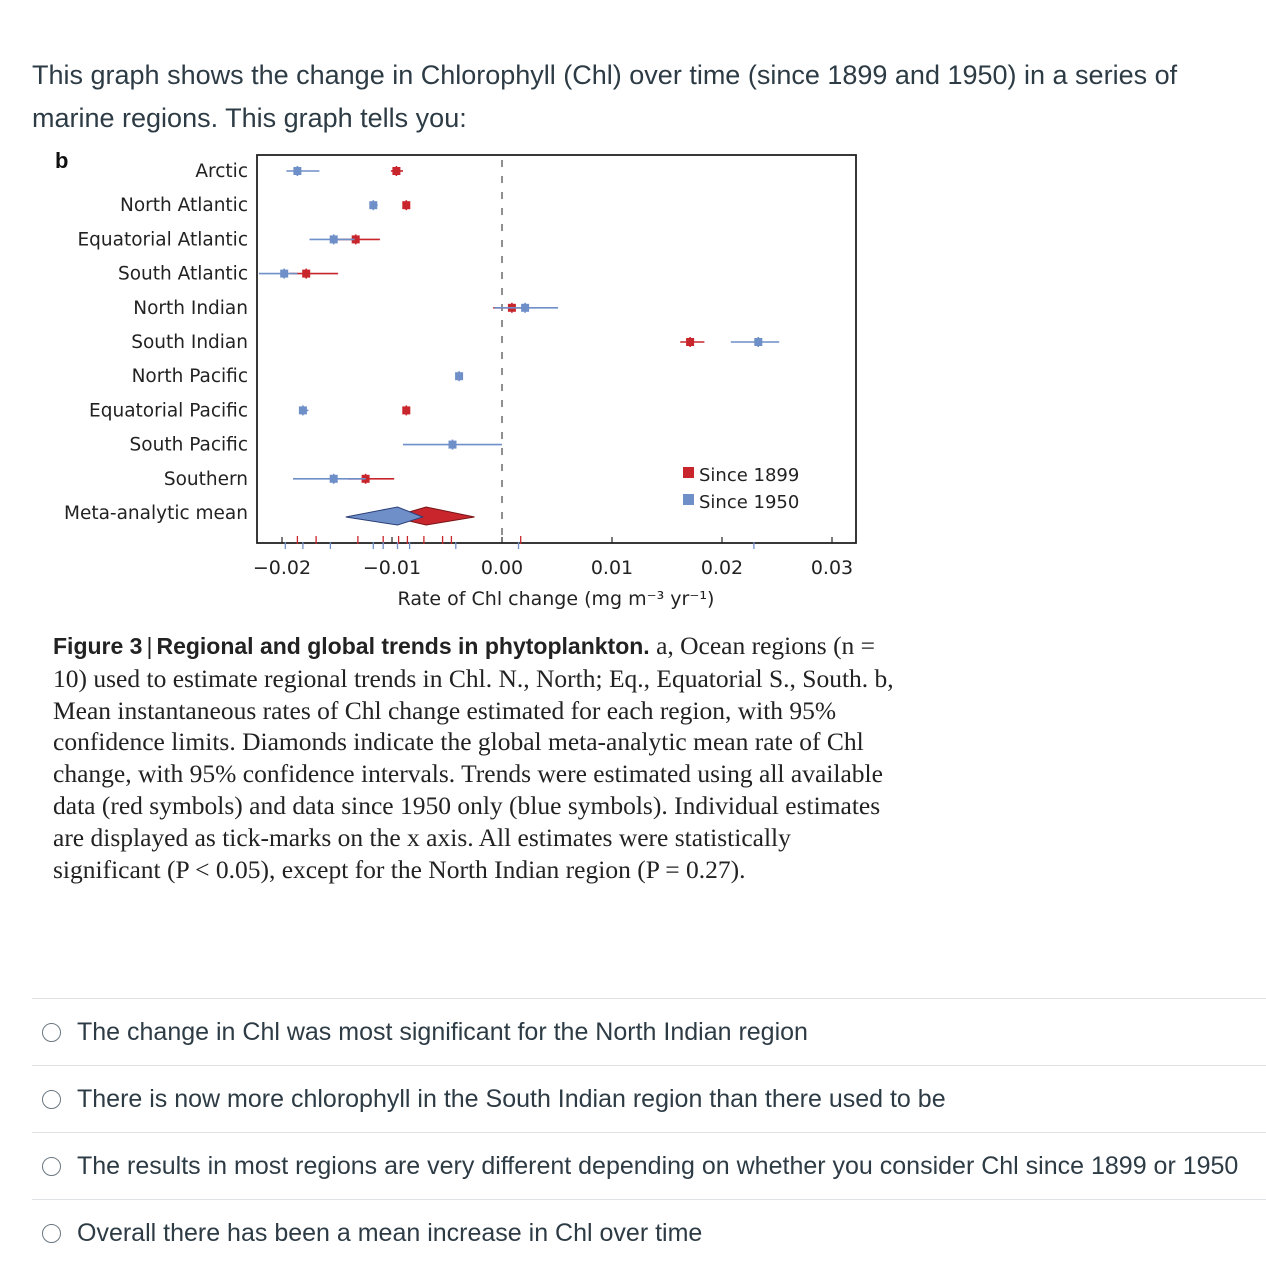 Image resolution: width=1266 pixels, height=1266 pixels. Describe the element at coordinates (297, 171) in the screenshot. I see `point-arctic-since-1950` at that location.